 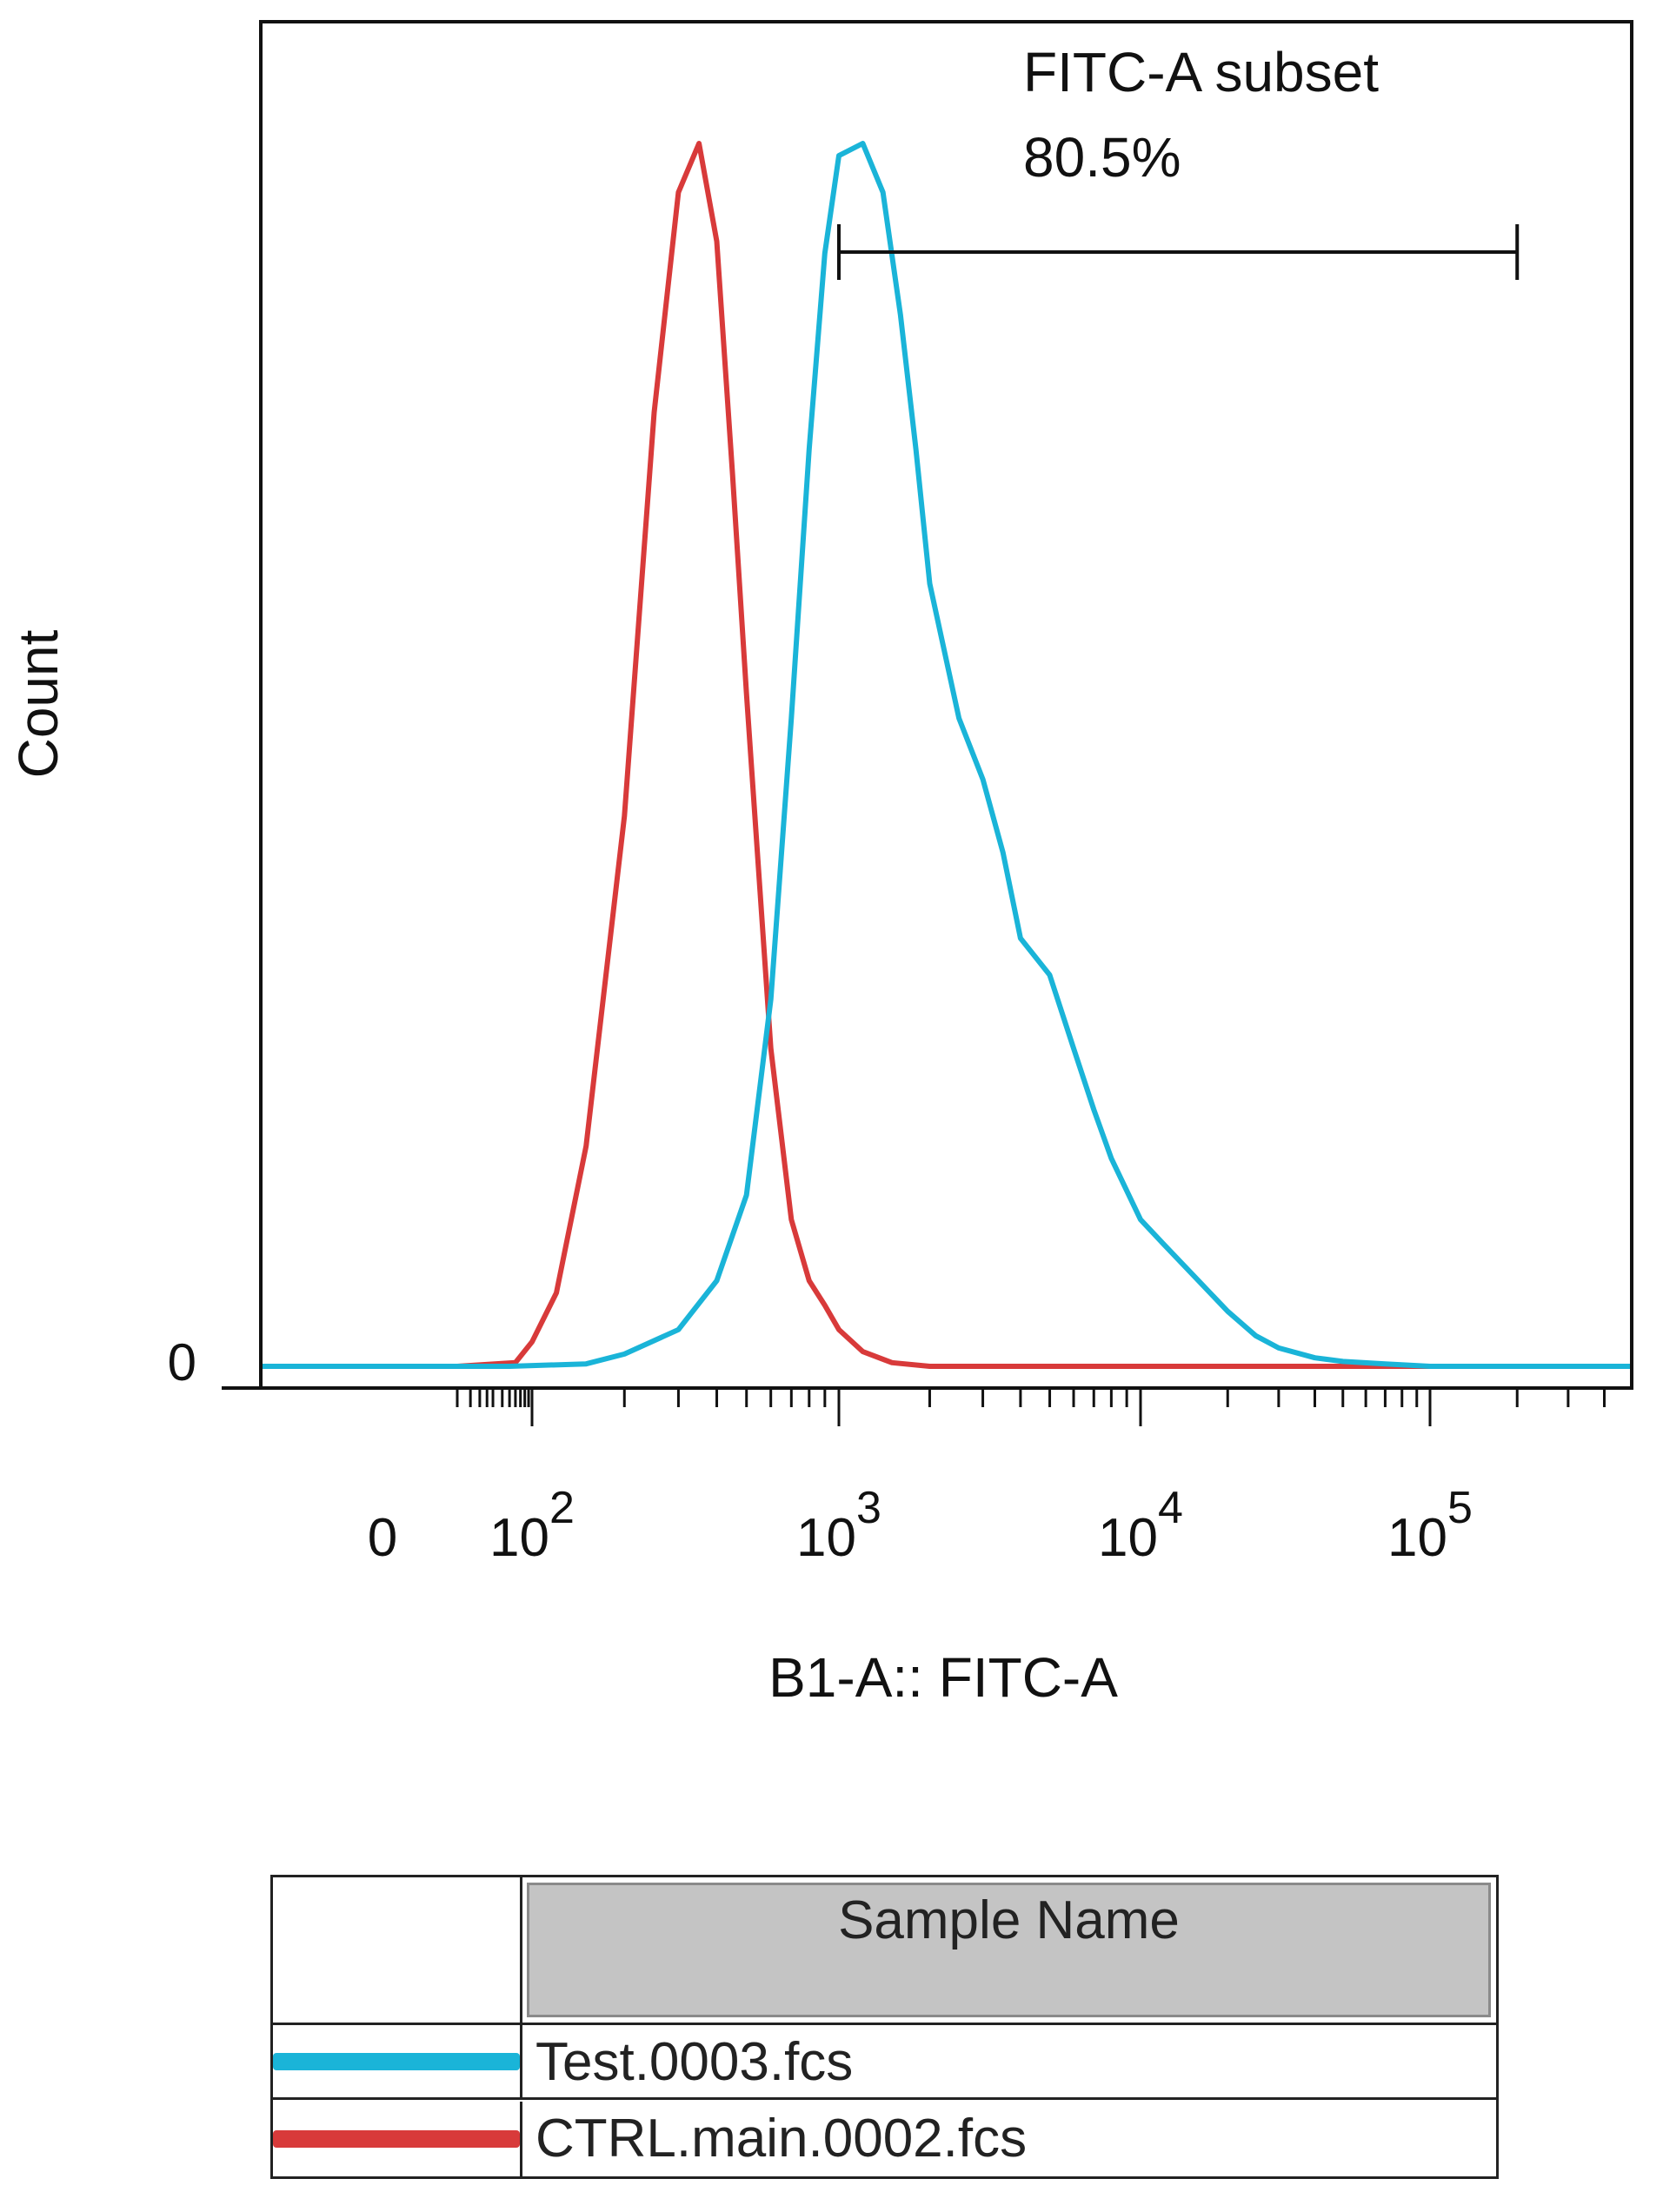 I want to click on svg-text: 10⁵, so click(x=1430, y=1525).